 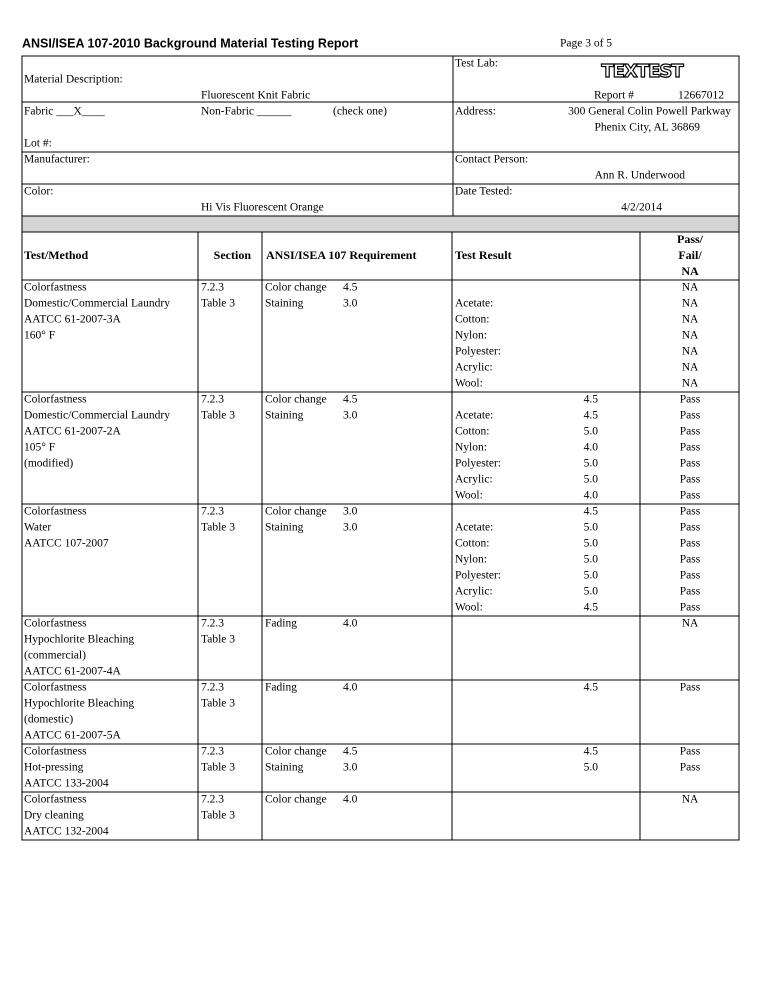 What do you see at coordinates (37, 528) in the screenshot?
I see `test-method: Water` at bounding box center [37, 528].